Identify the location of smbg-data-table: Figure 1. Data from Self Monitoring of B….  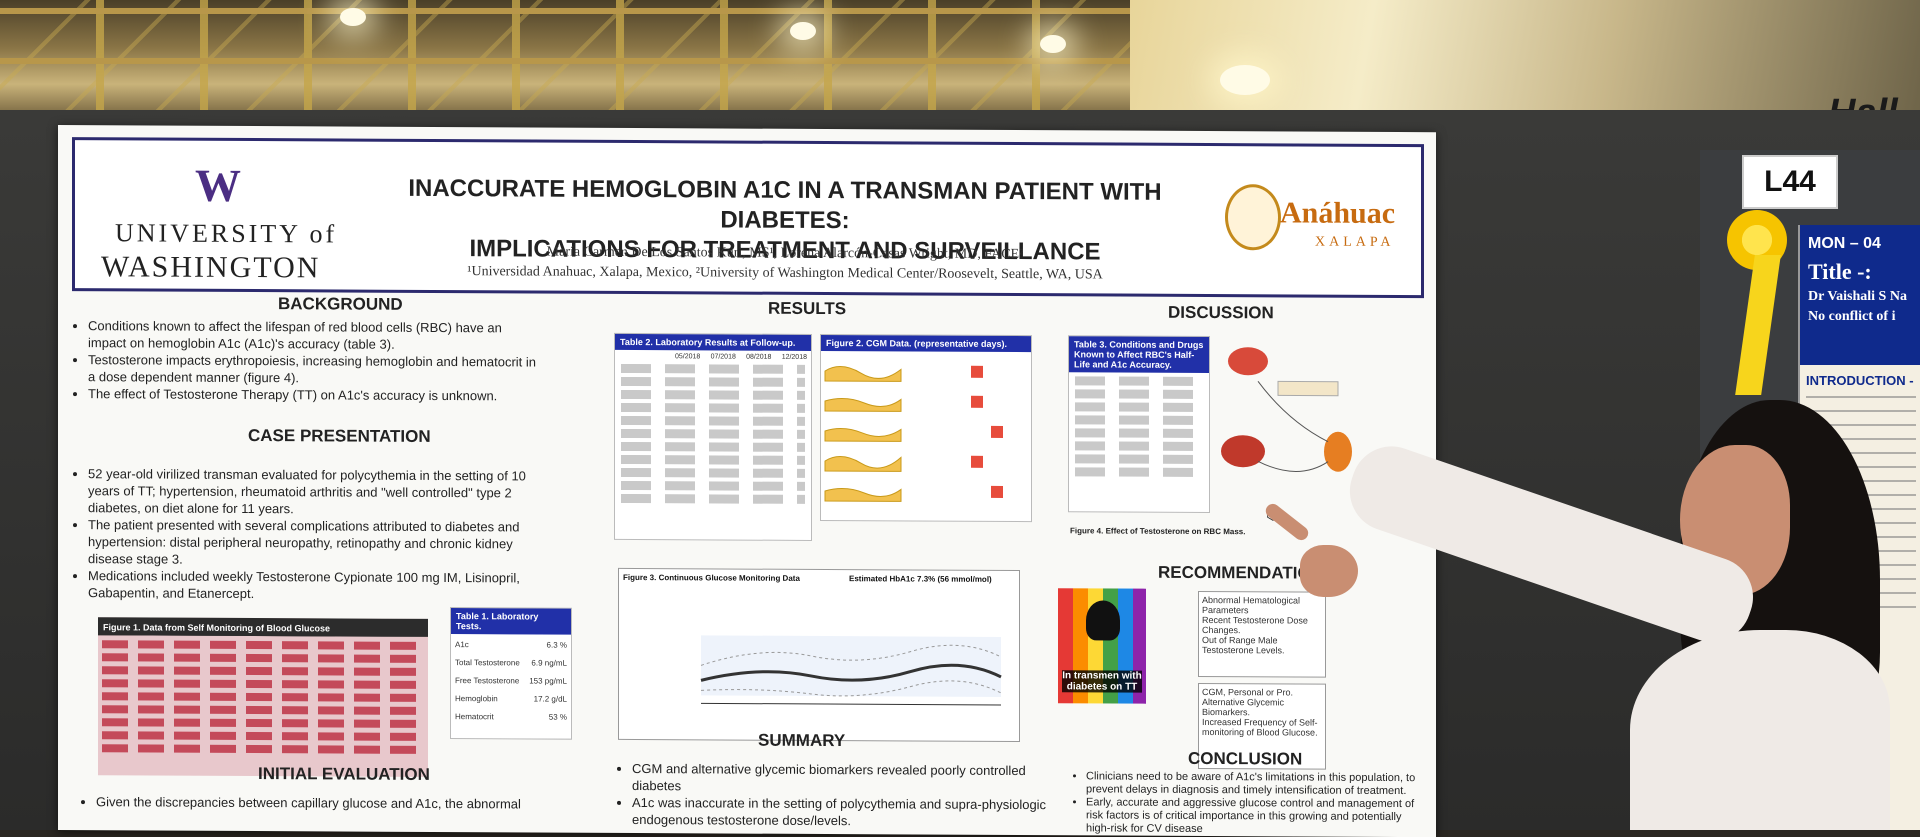
(263, 697).